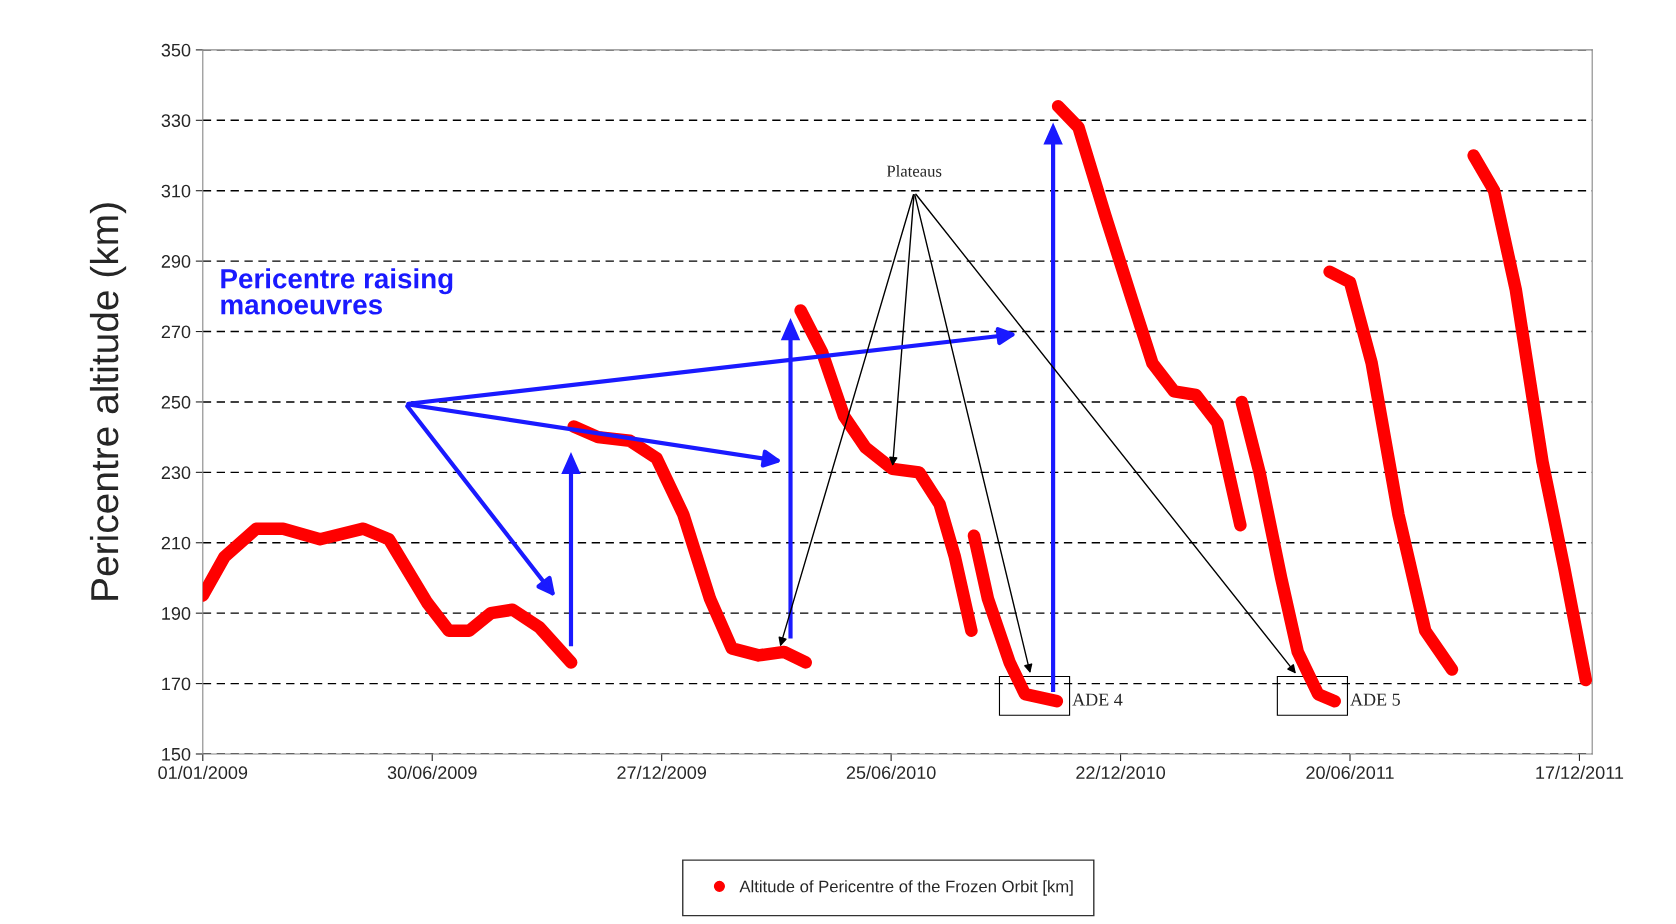 The width and height of the screenshot is (1676, 924). I want to click on legend-label: Altitude of Pericentre of the Frozen Orbit [km], so click(906, 888).